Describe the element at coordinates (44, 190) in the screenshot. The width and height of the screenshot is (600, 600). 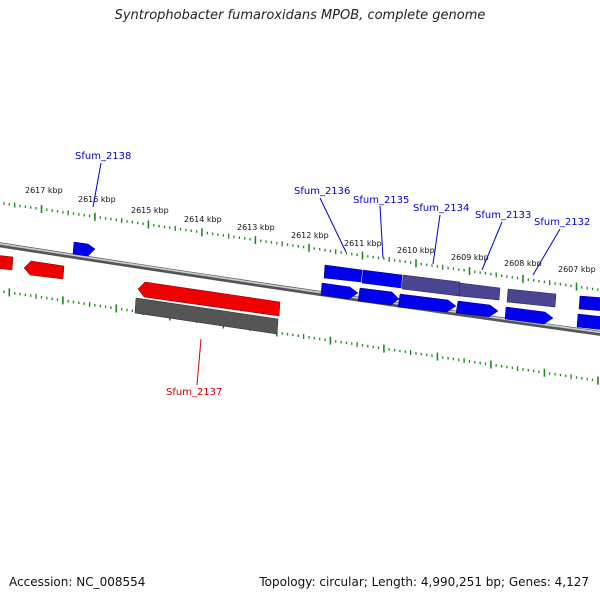
I see `kbp-tick-label: 2617 kbp` at that location.